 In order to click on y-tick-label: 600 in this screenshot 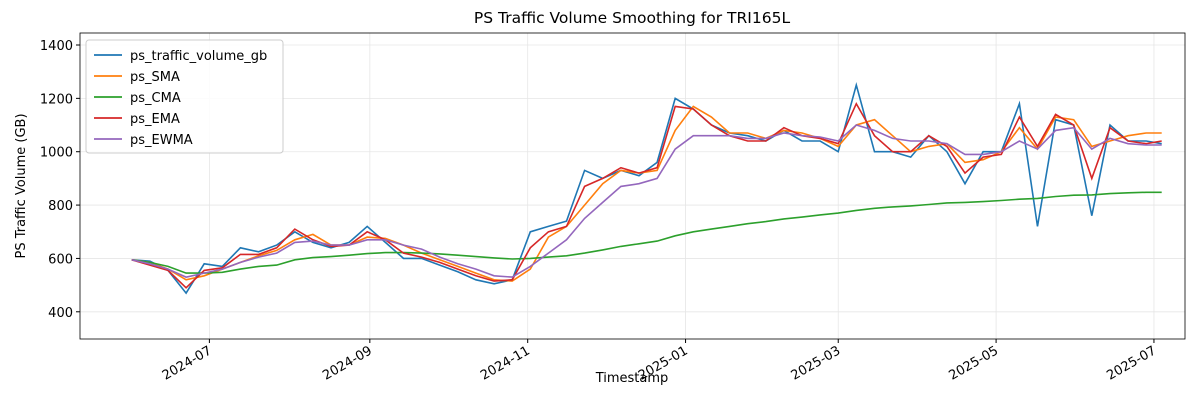, I will do `click(60, 259)`.